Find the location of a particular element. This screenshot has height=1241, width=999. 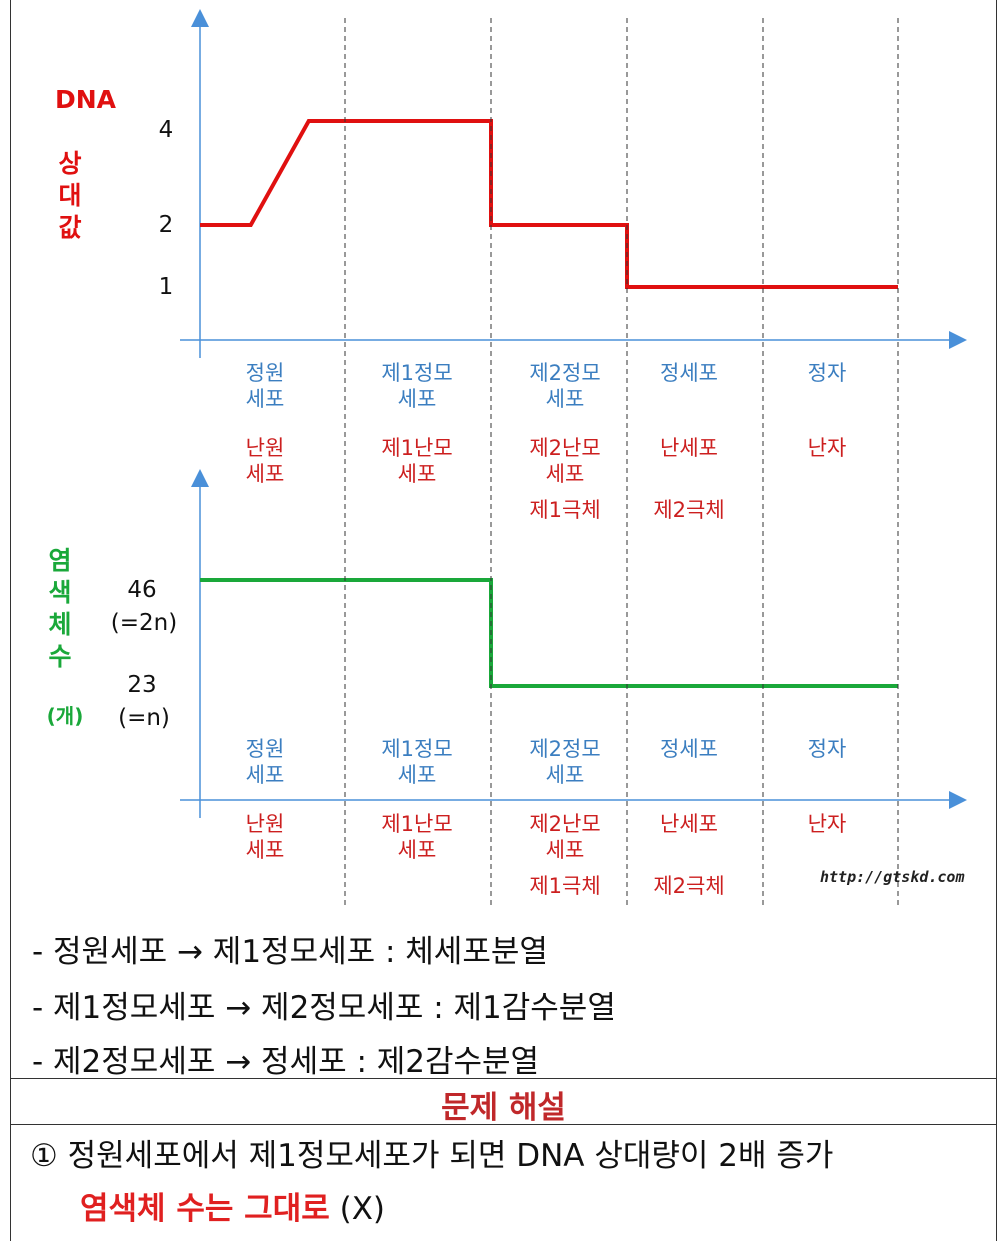

note-line-3: - 제2정모세포 → 정세포 : 제2감수분열 is located at coordinates (286, 1062).